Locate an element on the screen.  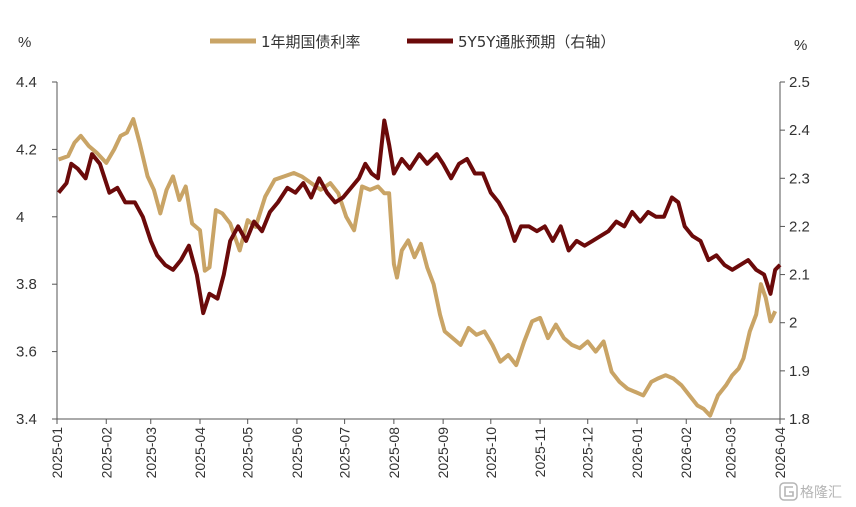
left-tick-label: 3.4 is located at coordinates (26, 419).